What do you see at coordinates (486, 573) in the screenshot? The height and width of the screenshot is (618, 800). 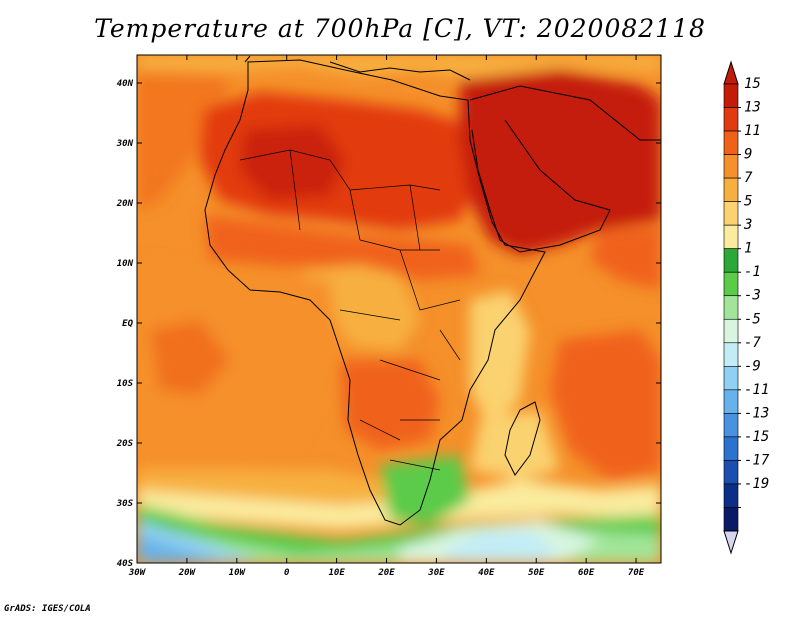 I see `lon-label: 40E` at bounding box center [486, 573].